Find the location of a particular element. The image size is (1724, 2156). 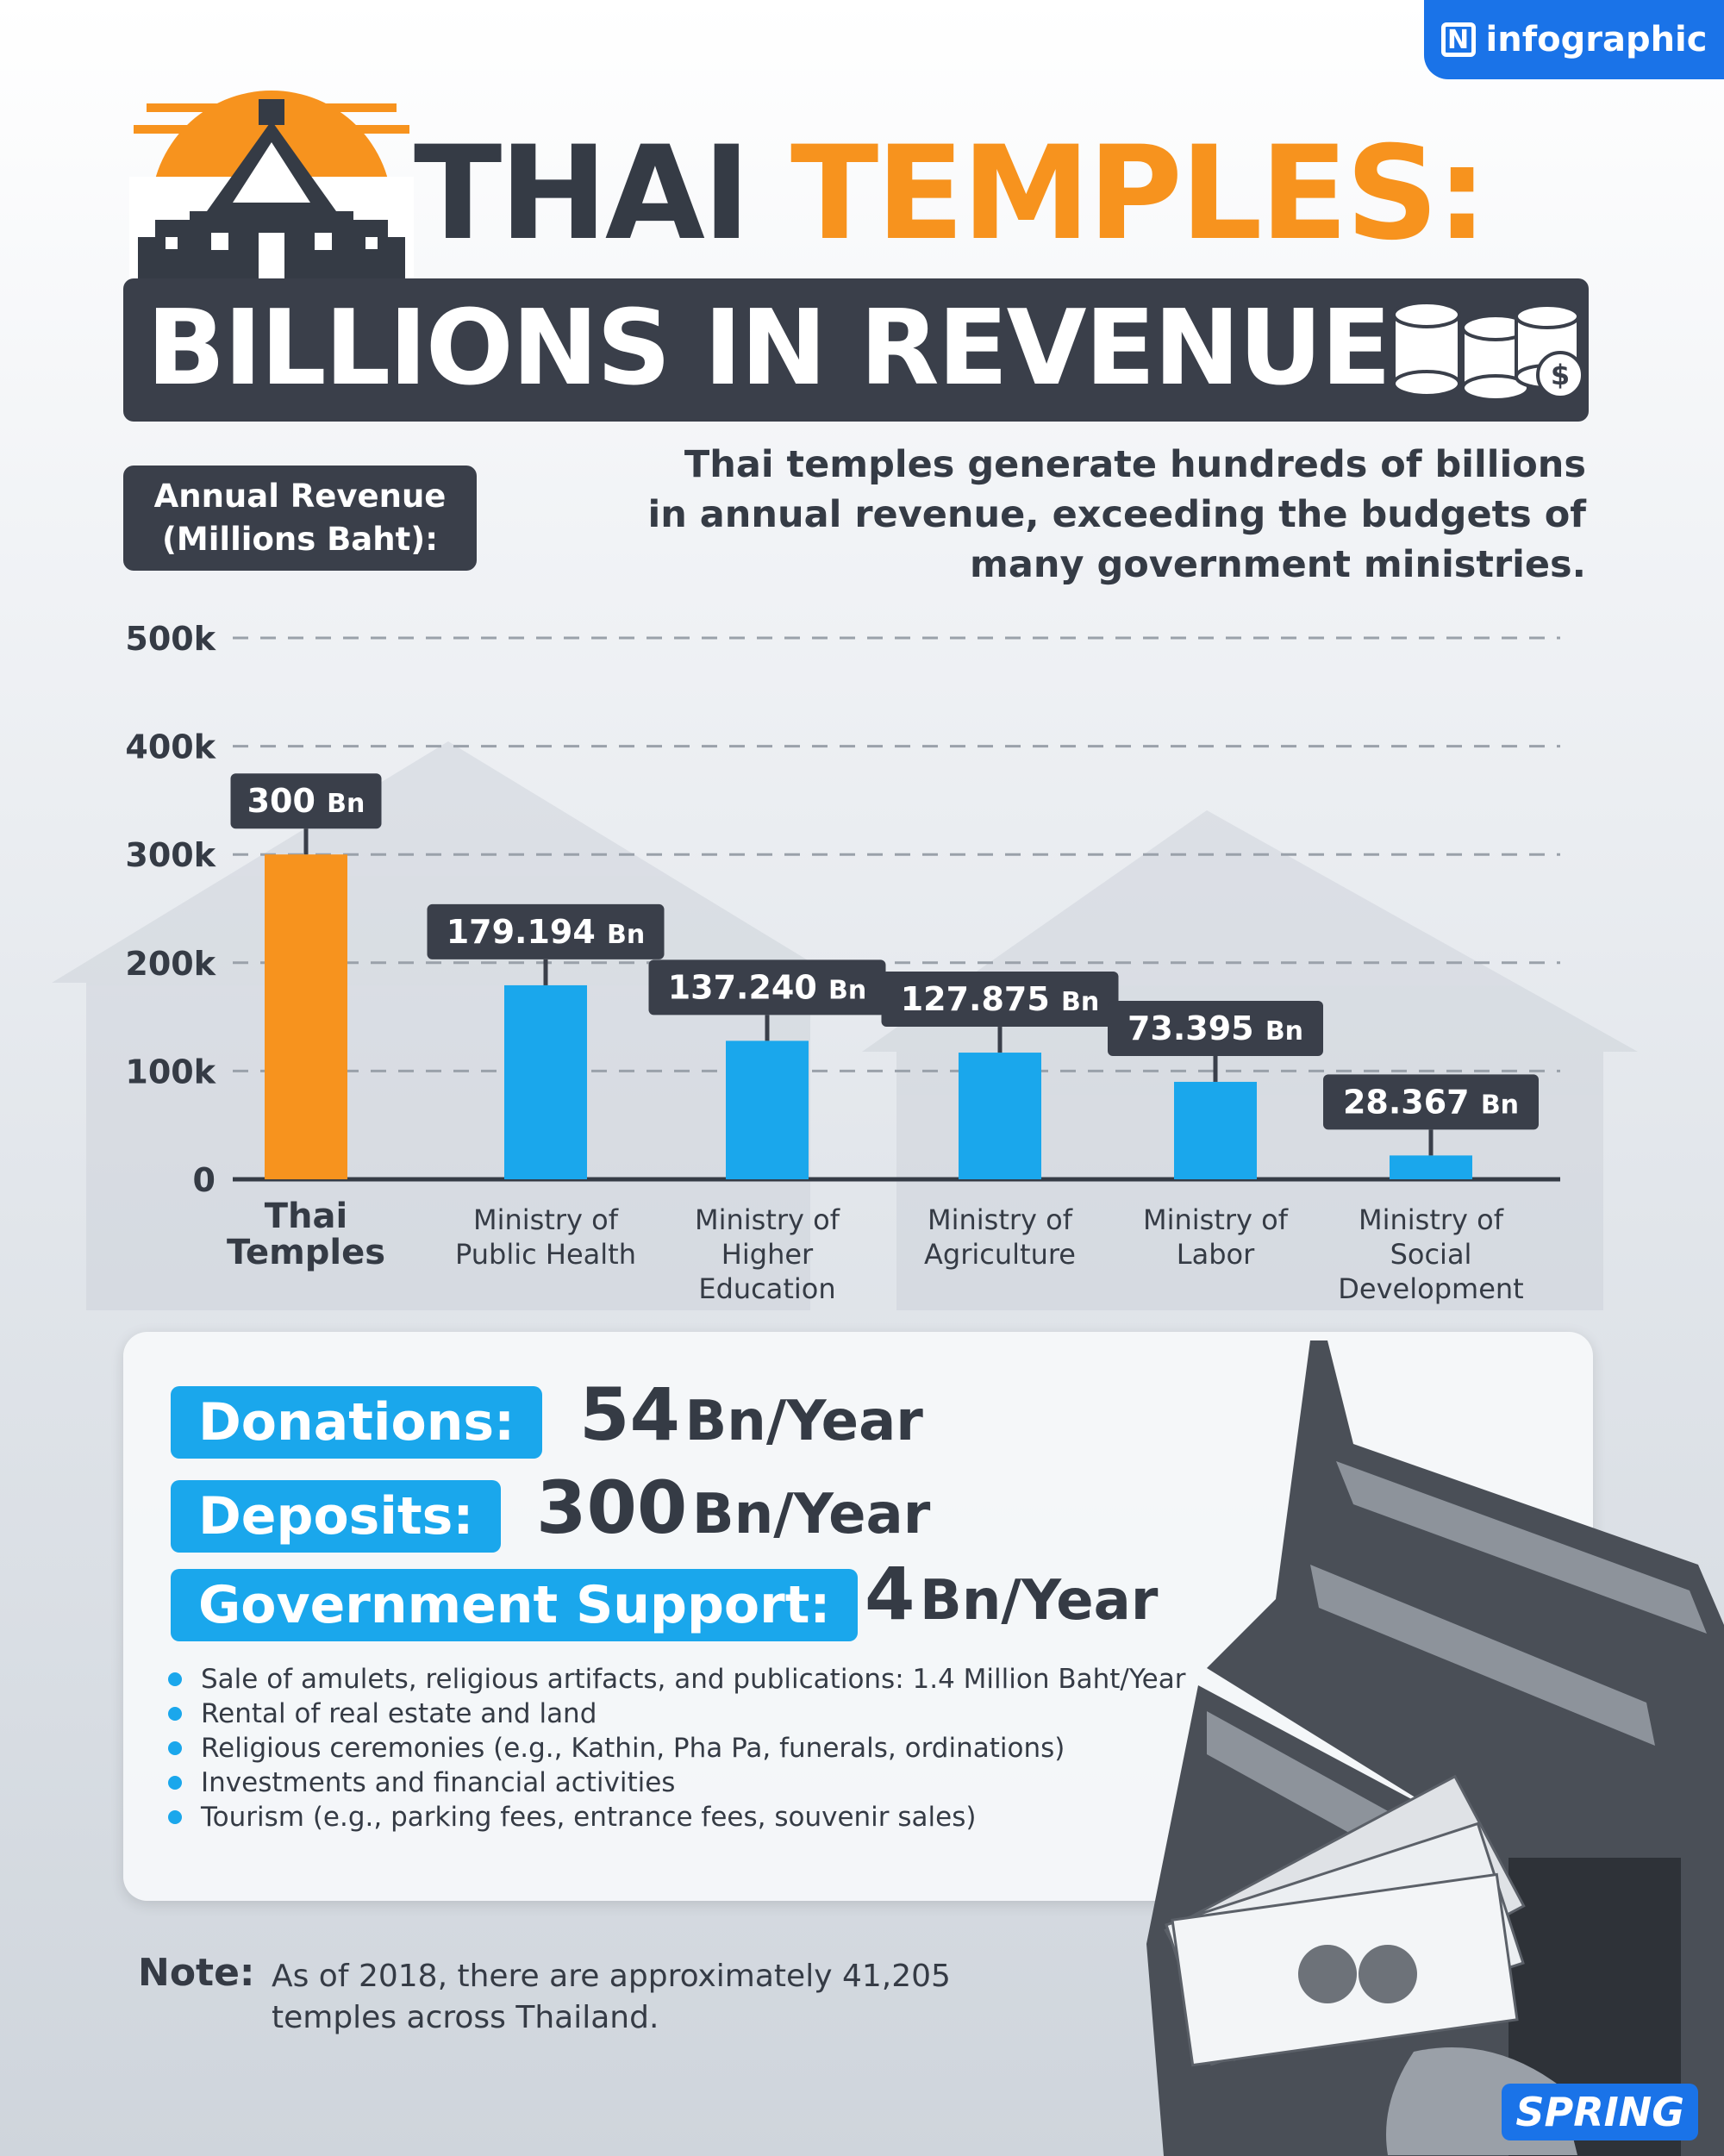

x-tick-label: Ministry of Agriculture is located at coordinates (1000, 1237).